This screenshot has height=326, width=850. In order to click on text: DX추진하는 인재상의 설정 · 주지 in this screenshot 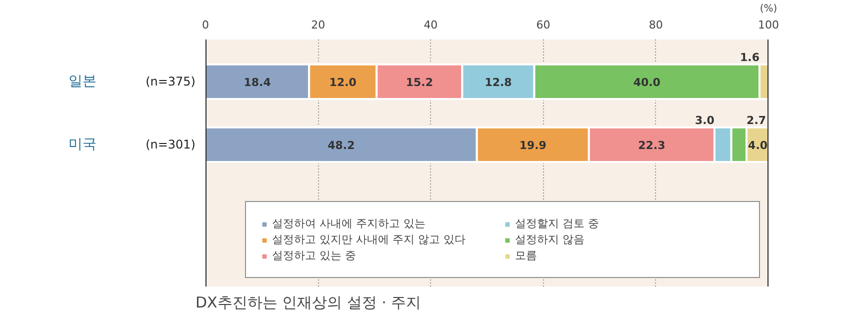, I will do `click(309, 303)`.